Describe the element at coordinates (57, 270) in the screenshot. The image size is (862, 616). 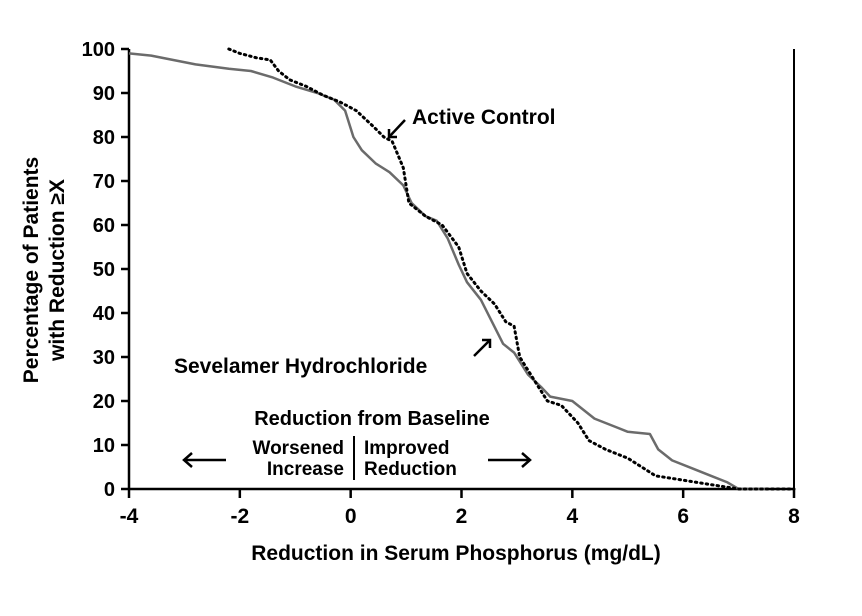
I see `y-axis-label-line-2: with Reduction ≥X` at that location.